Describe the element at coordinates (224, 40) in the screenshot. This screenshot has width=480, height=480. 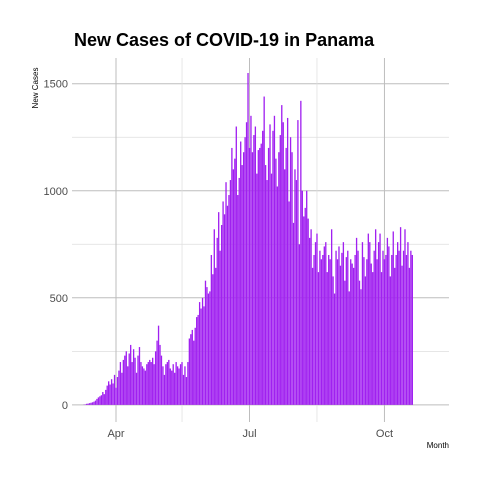
I see `chart-title: New Cases of COVID-19 in Panama` at that location.